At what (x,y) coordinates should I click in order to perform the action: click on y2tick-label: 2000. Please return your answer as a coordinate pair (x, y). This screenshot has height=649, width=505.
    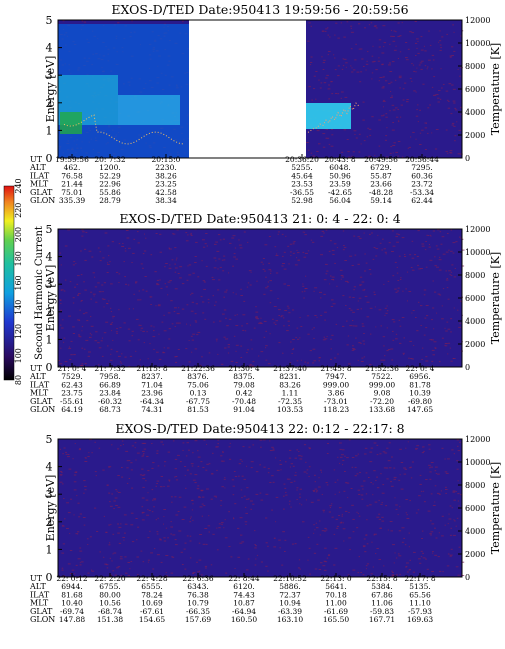
    Looking at the image, I should click on (475, 135).